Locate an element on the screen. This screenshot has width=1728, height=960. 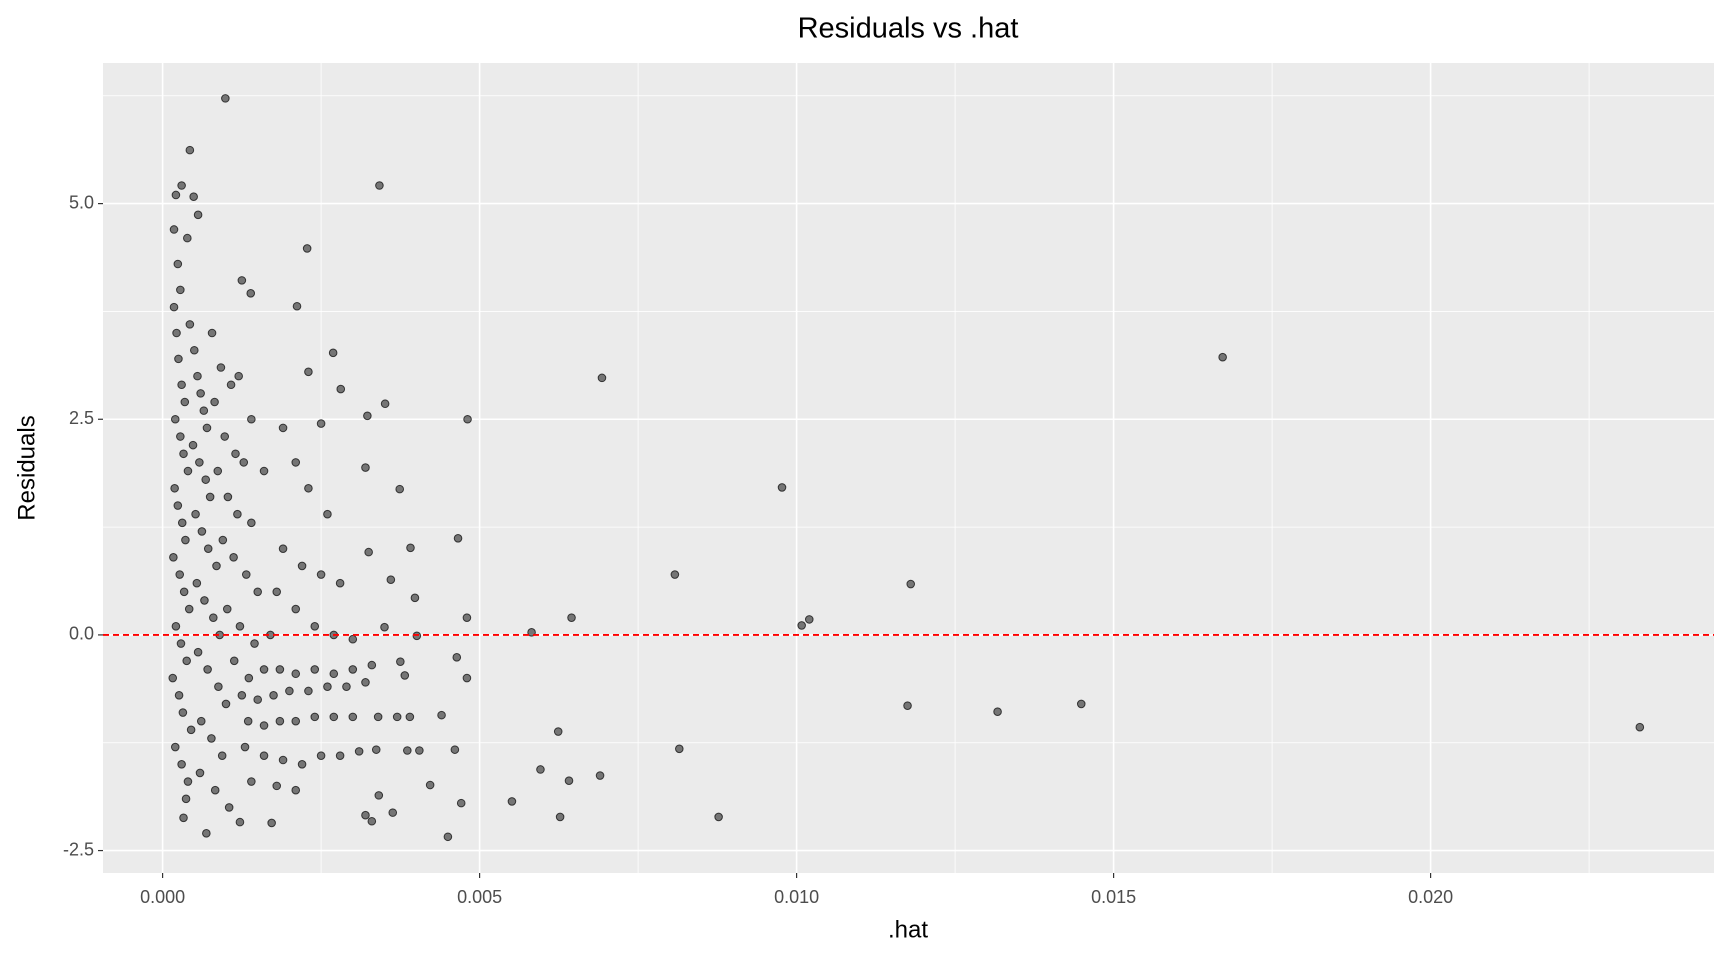
x-tick-label: 0.015 is located at coordinates (1113, 897).